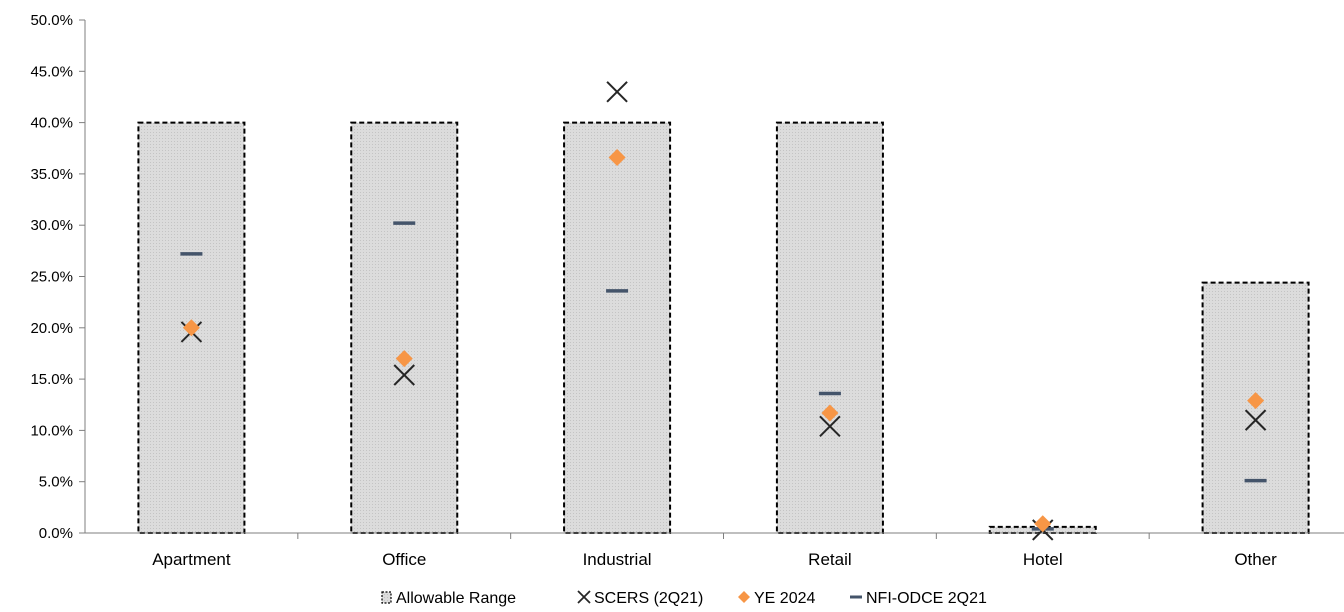  I want to click on legend-cross-stroke, so click(584, 597).